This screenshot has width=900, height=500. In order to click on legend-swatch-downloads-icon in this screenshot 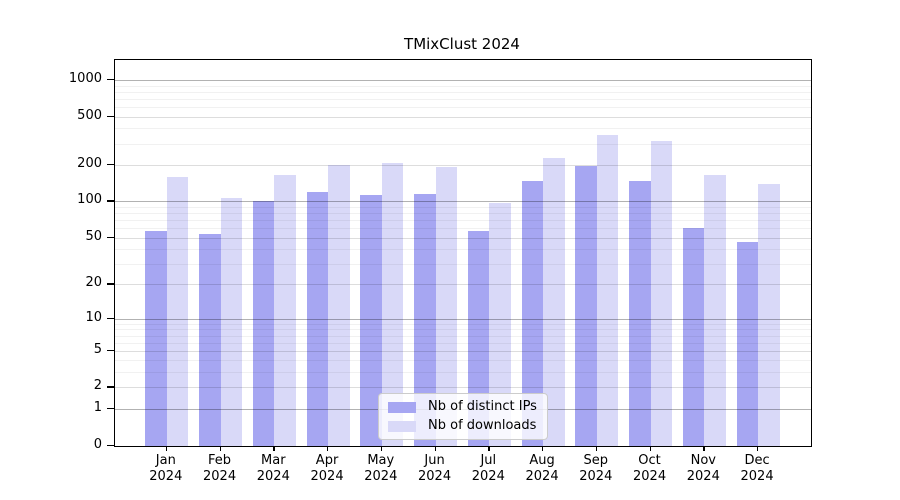, I will do `click(402, 426)`.